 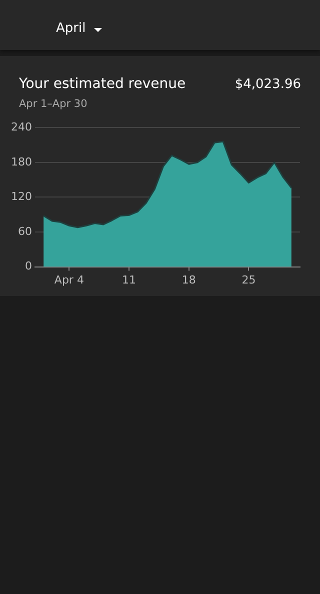 What do you see at coordinates (53, 104) in the screenshot?
I see `chart-subtitle: Apr 1–Apr 30` at bounding box center [53, 104].